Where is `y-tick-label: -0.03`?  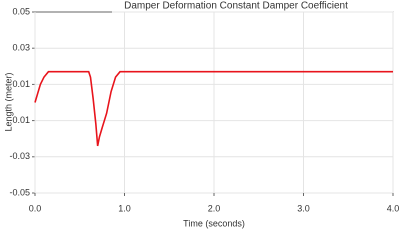
y-tick-label: -0.03 is located at coordinates (19, 156).